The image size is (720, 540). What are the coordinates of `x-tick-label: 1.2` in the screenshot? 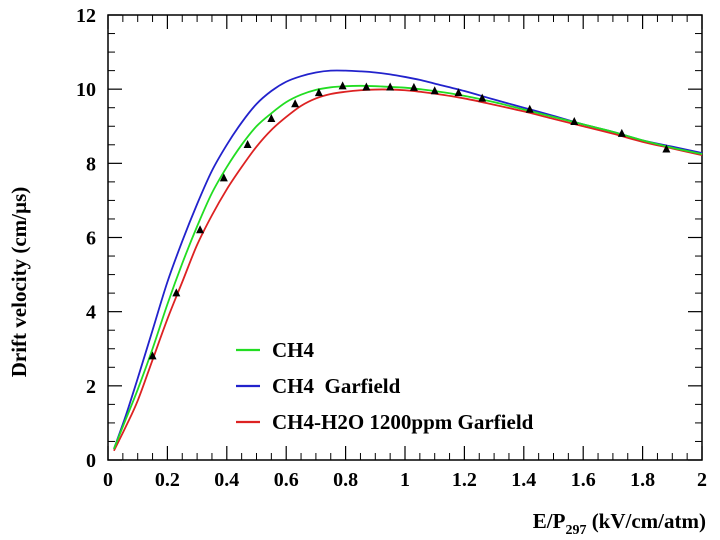 It's located at (464, 480).